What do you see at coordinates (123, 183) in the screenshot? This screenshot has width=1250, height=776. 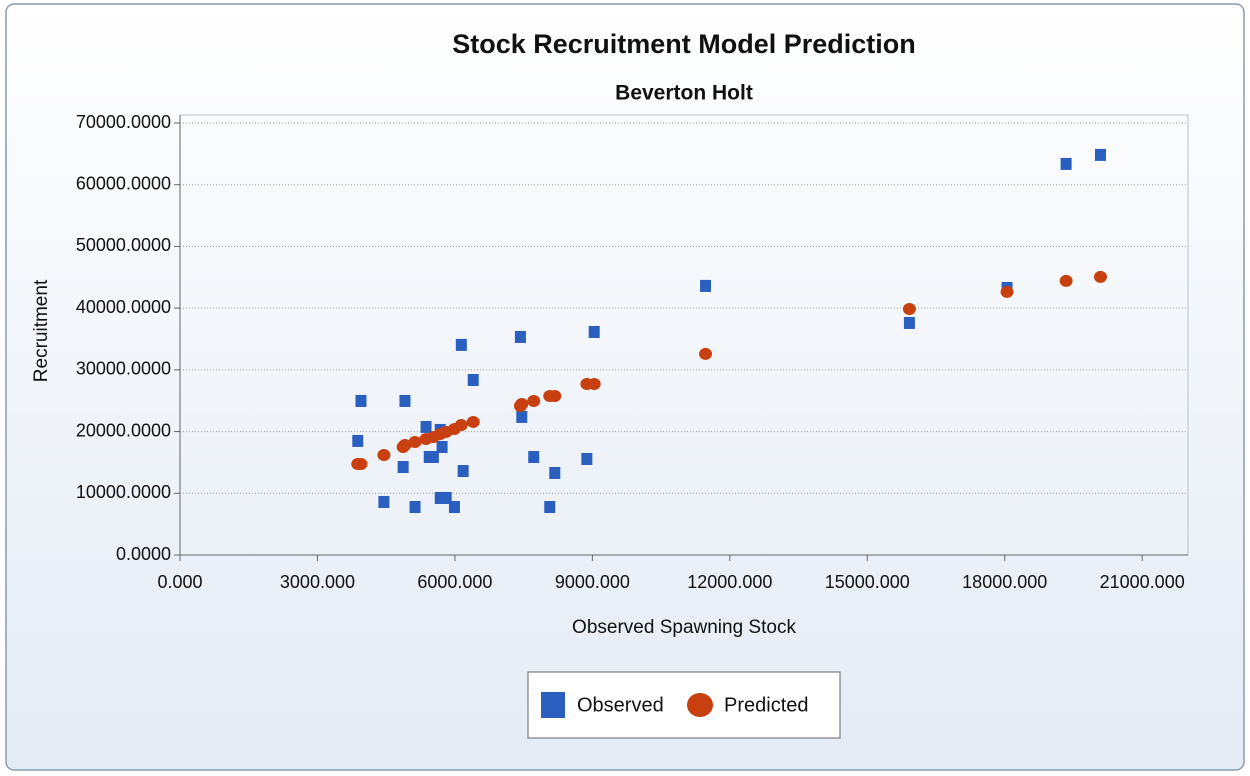 I see `y-tick-label: 60000.0000` at bounding box center [123, 183].